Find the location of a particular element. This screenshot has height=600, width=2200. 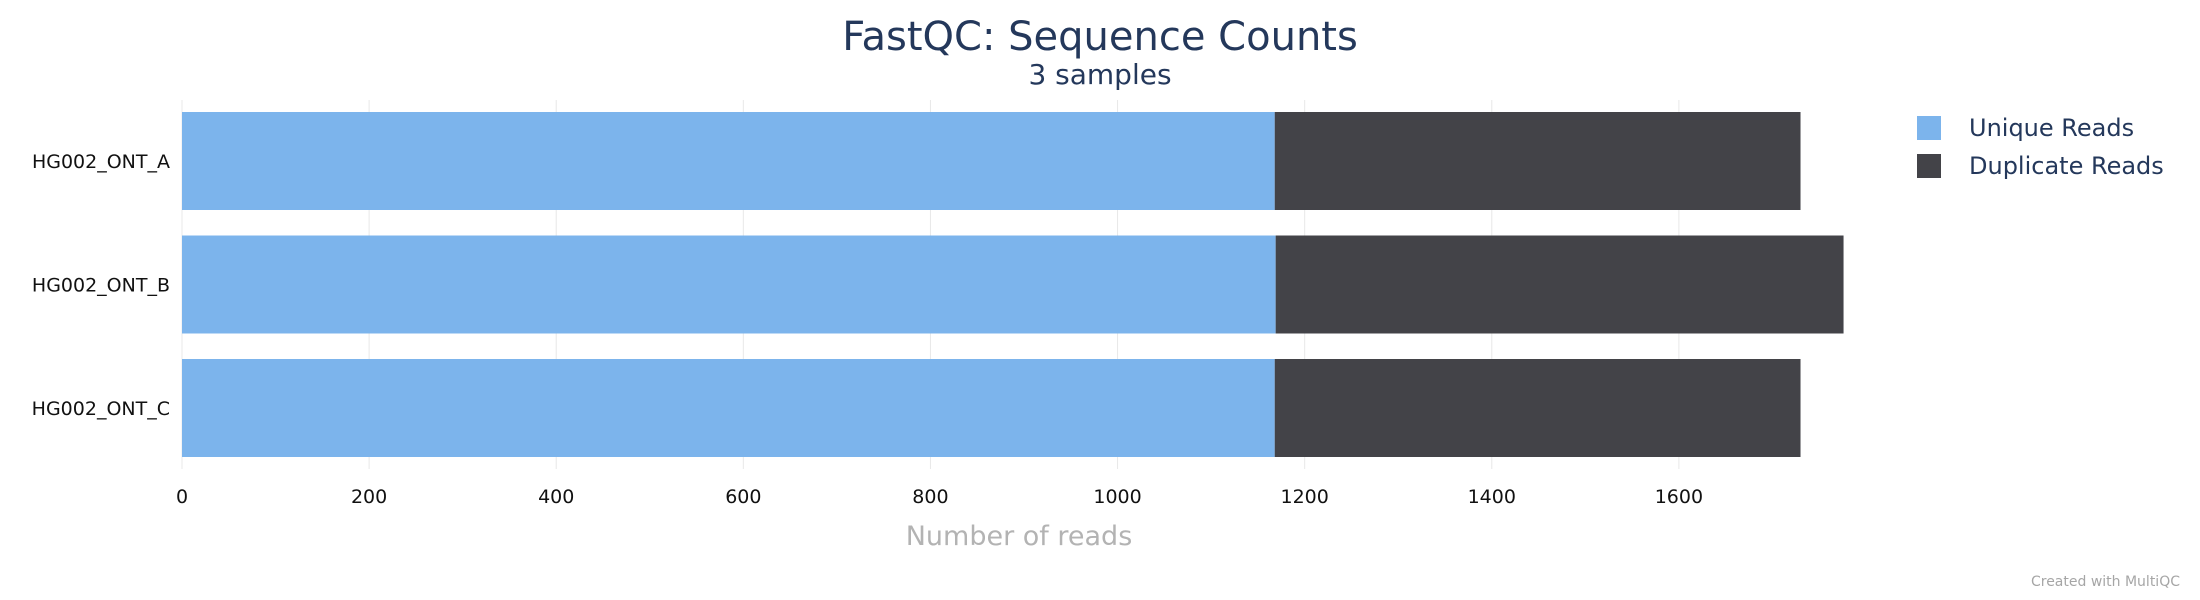

x-tick-label: 800 is located at coordinates (930, 497).